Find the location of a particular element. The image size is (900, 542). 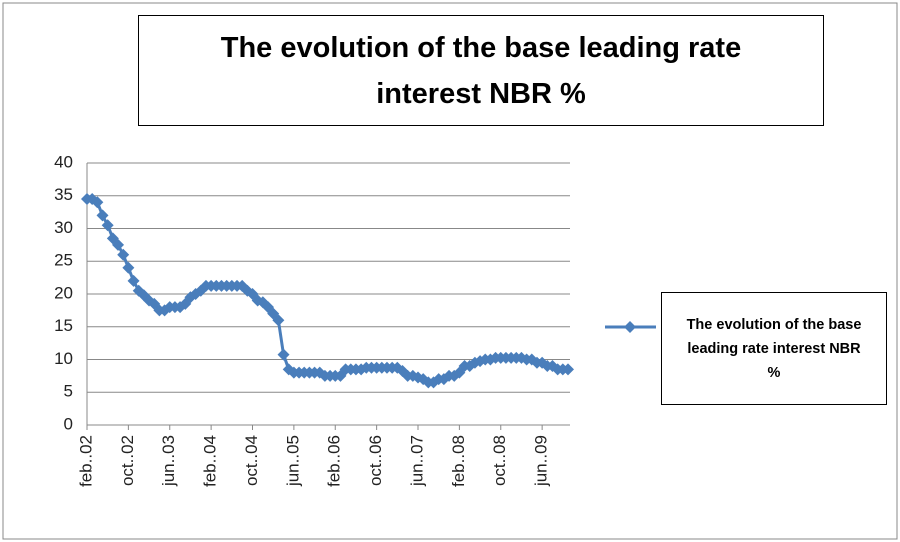

x-tick-label: jun..07 is located at coordinates (416, 461).